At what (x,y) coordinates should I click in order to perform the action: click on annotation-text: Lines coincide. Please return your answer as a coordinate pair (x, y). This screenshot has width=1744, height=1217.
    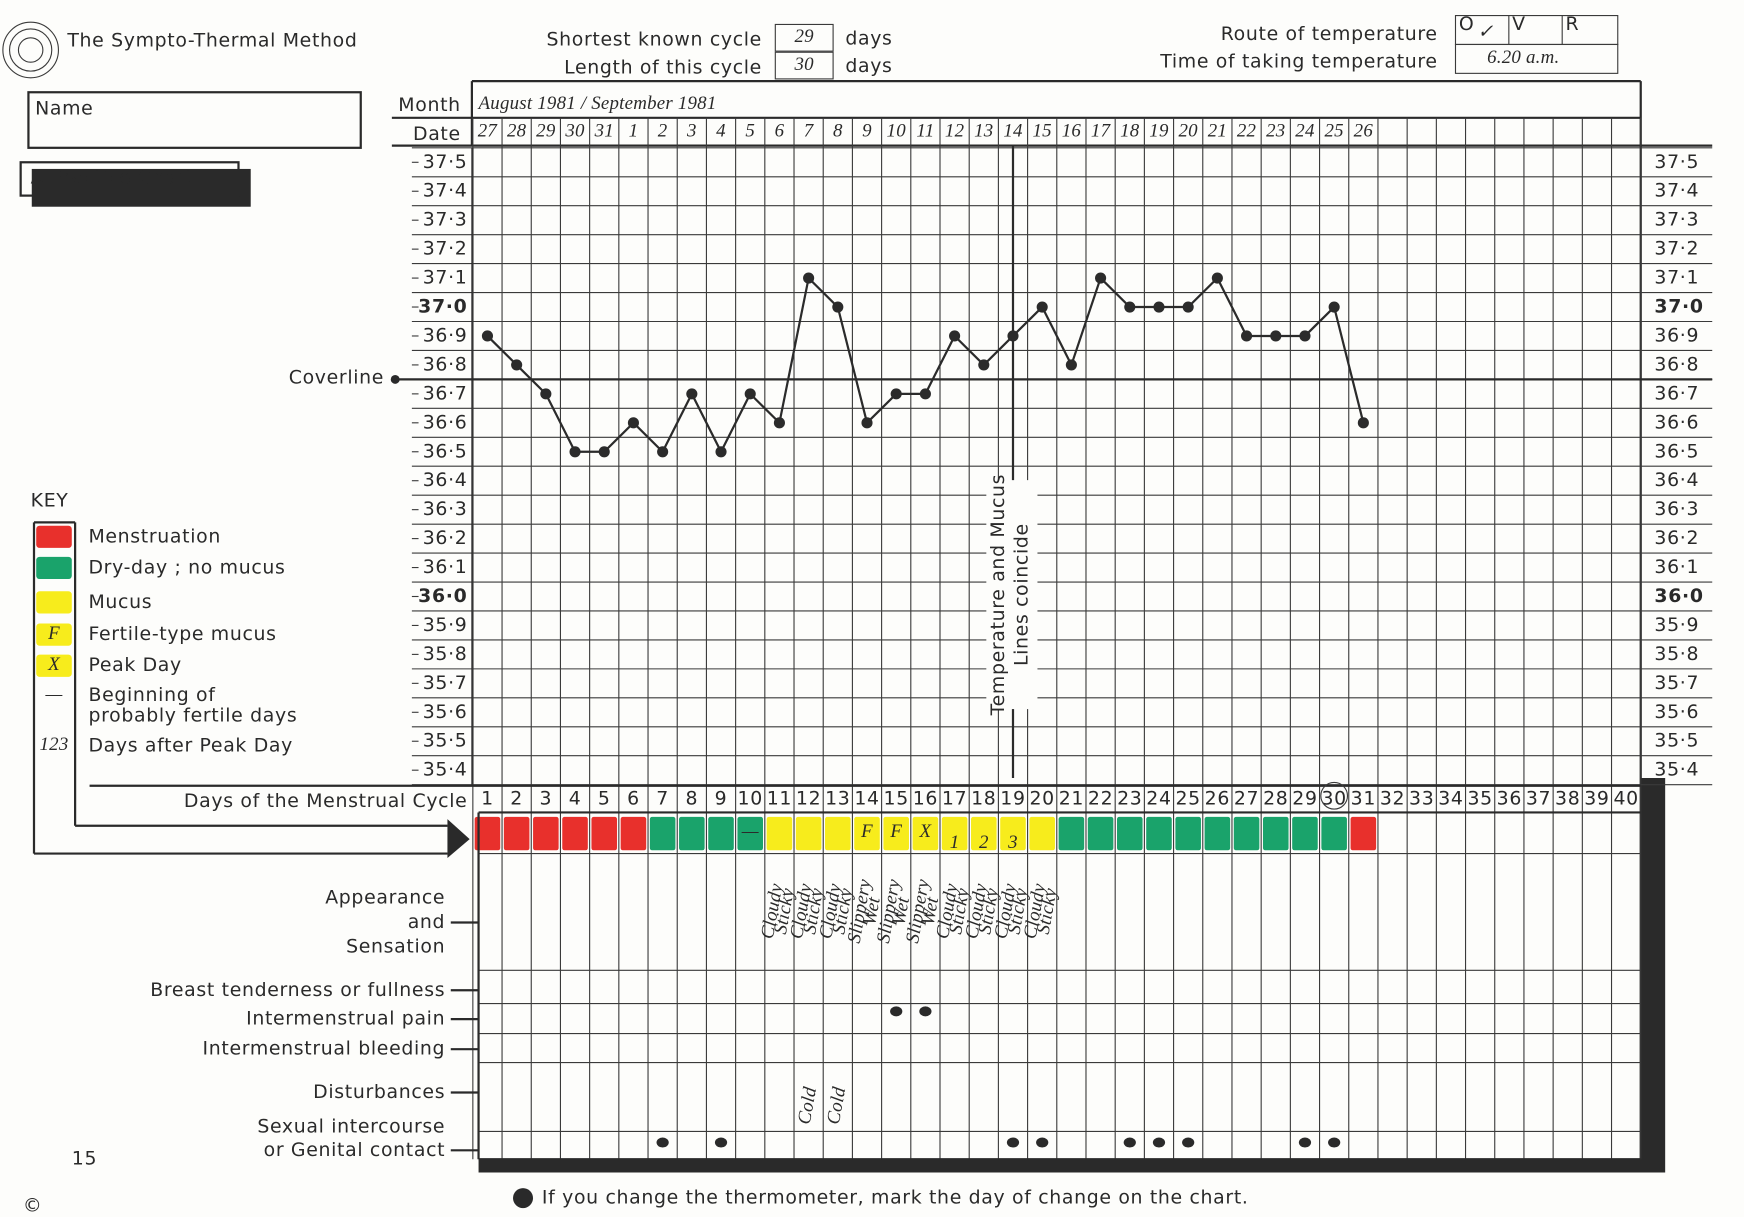
    Looking at the image, I should click on (1021, 594).